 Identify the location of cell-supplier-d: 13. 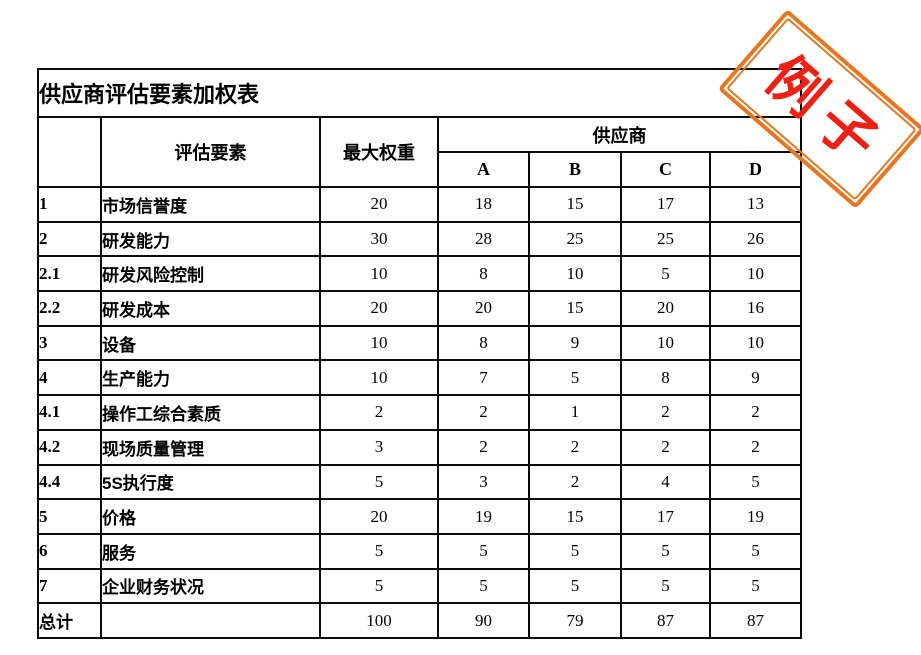
(755, 204).